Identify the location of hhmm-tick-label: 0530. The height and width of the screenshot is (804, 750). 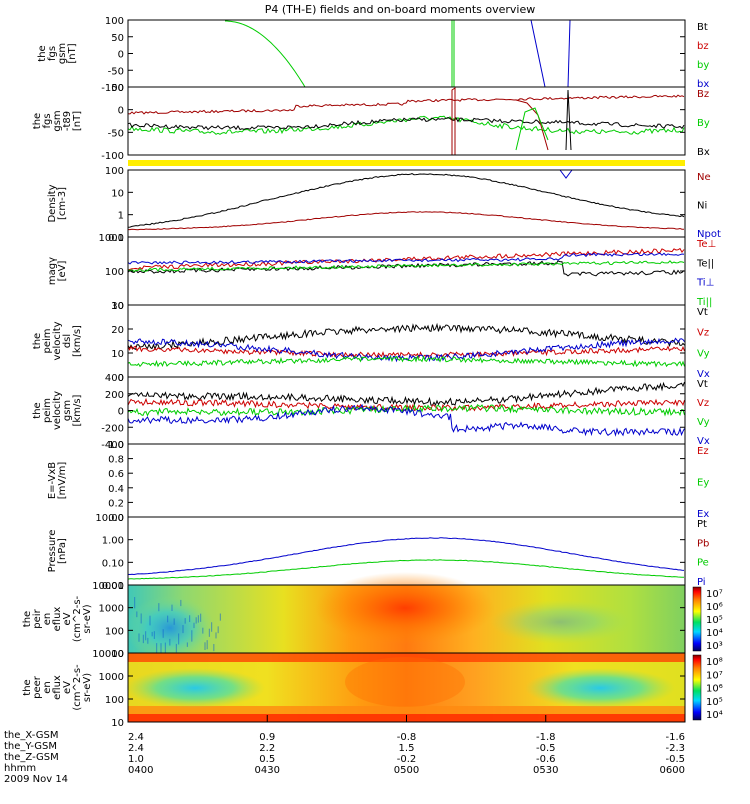
(545, 770).